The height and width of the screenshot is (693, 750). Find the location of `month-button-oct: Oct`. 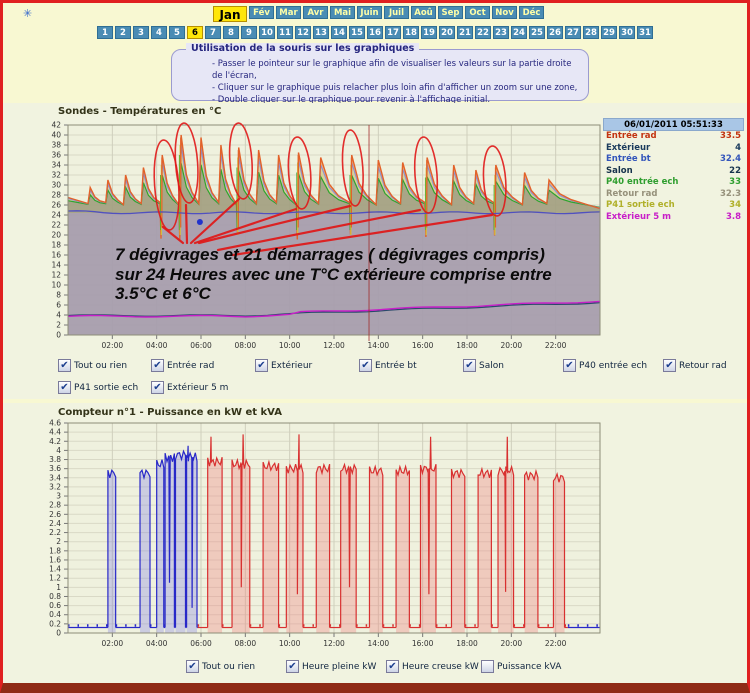

month-button-oct: Oct is located at coordinates (477, 12).